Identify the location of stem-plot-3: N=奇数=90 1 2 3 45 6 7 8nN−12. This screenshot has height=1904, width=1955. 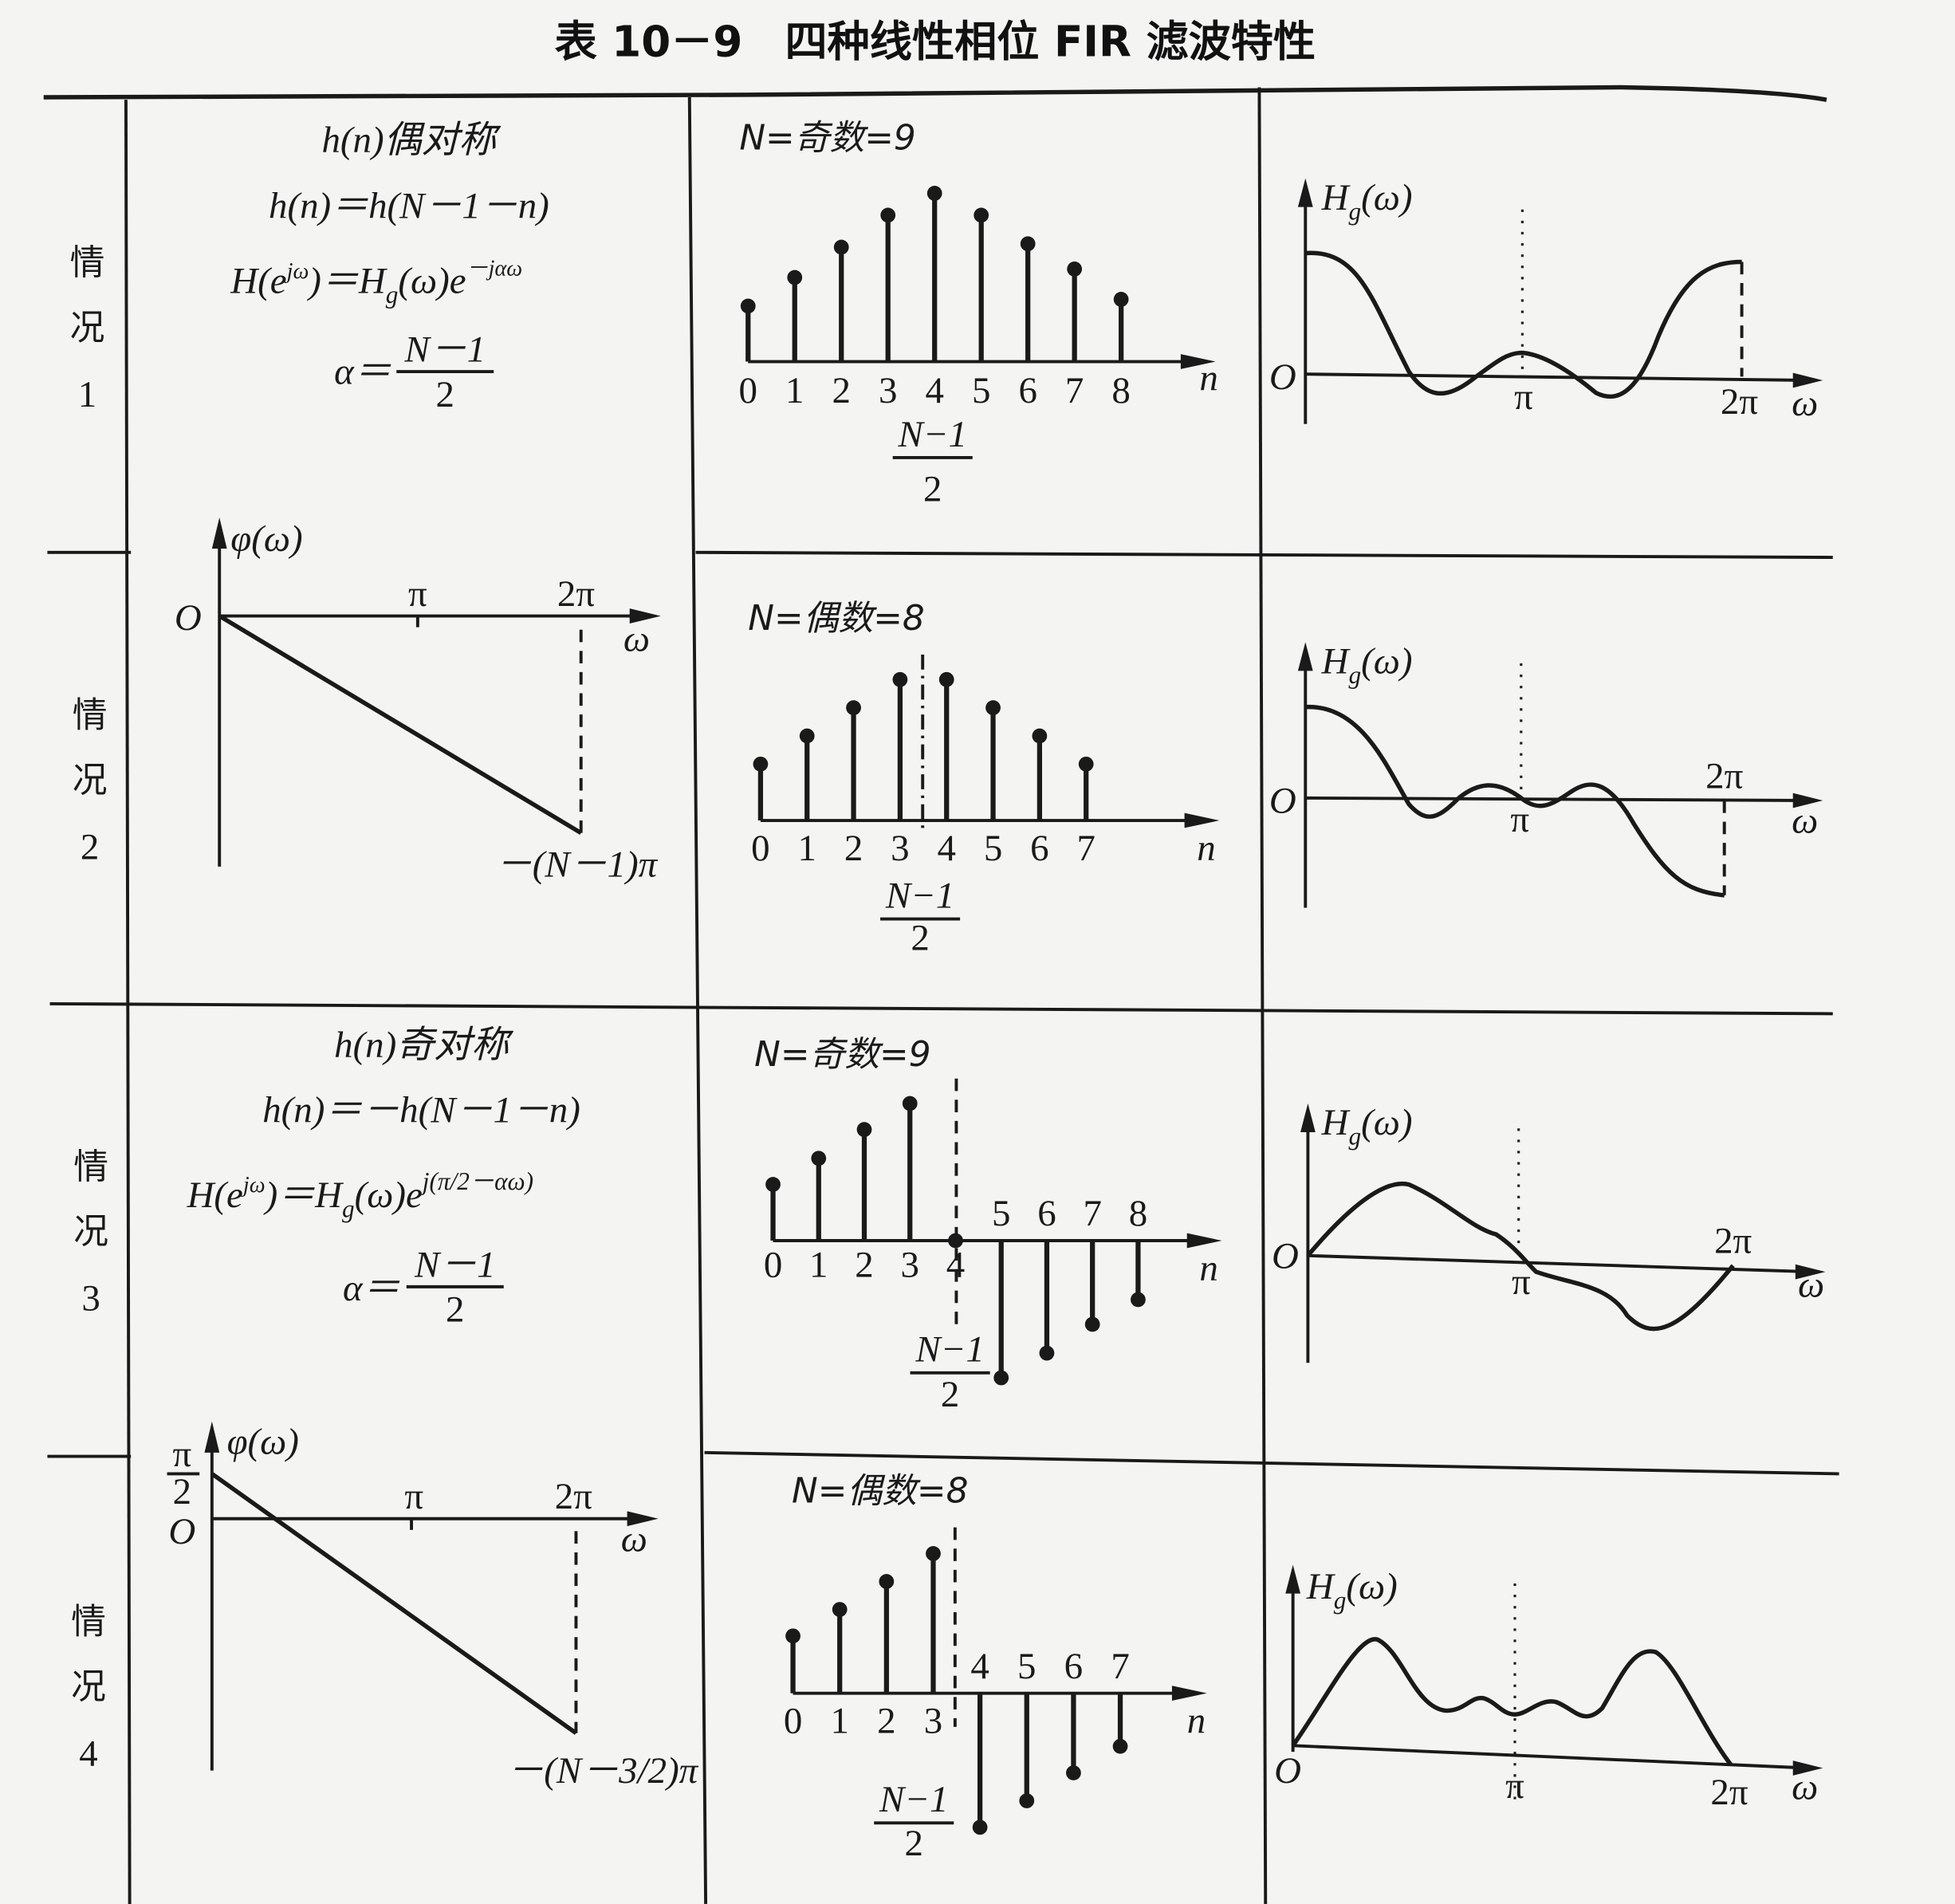
(988, 1224).